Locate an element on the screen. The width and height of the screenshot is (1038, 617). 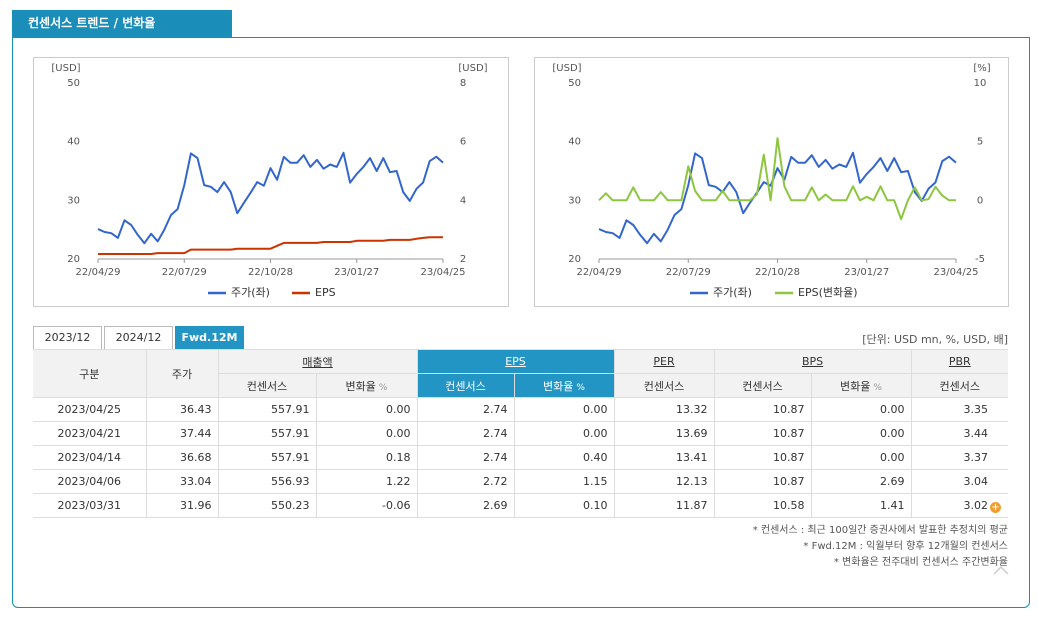
header-text: BPS is located at coordinates (812, 361).